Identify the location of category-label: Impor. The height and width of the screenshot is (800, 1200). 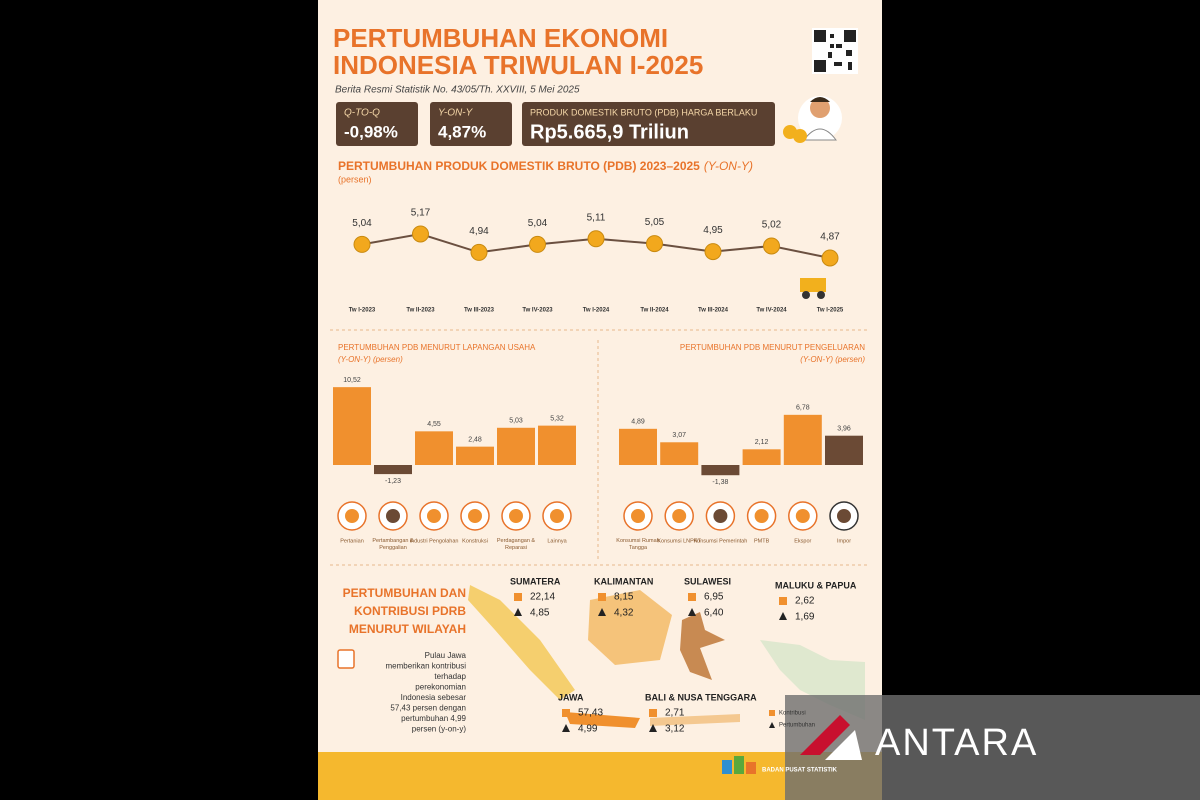
(844, 541).